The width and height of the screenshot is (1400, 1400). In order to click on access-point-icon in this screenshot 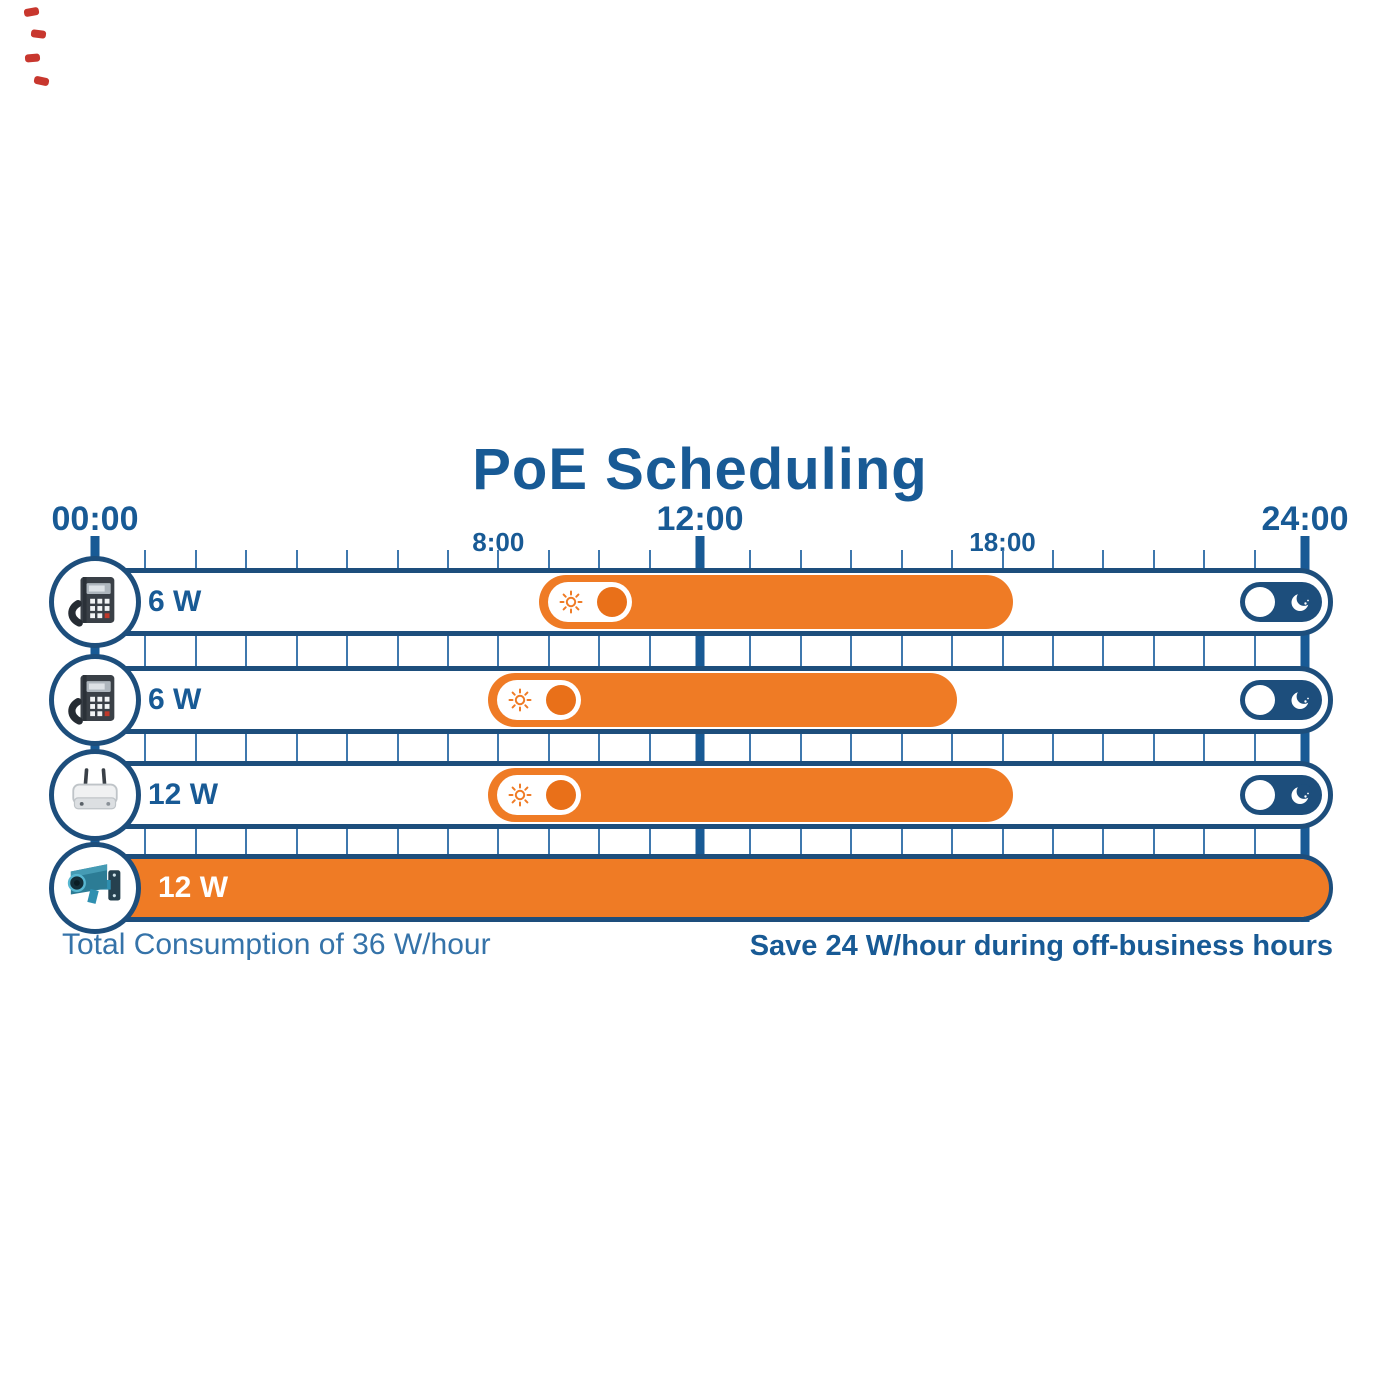, I will do `click(95, 795)`.